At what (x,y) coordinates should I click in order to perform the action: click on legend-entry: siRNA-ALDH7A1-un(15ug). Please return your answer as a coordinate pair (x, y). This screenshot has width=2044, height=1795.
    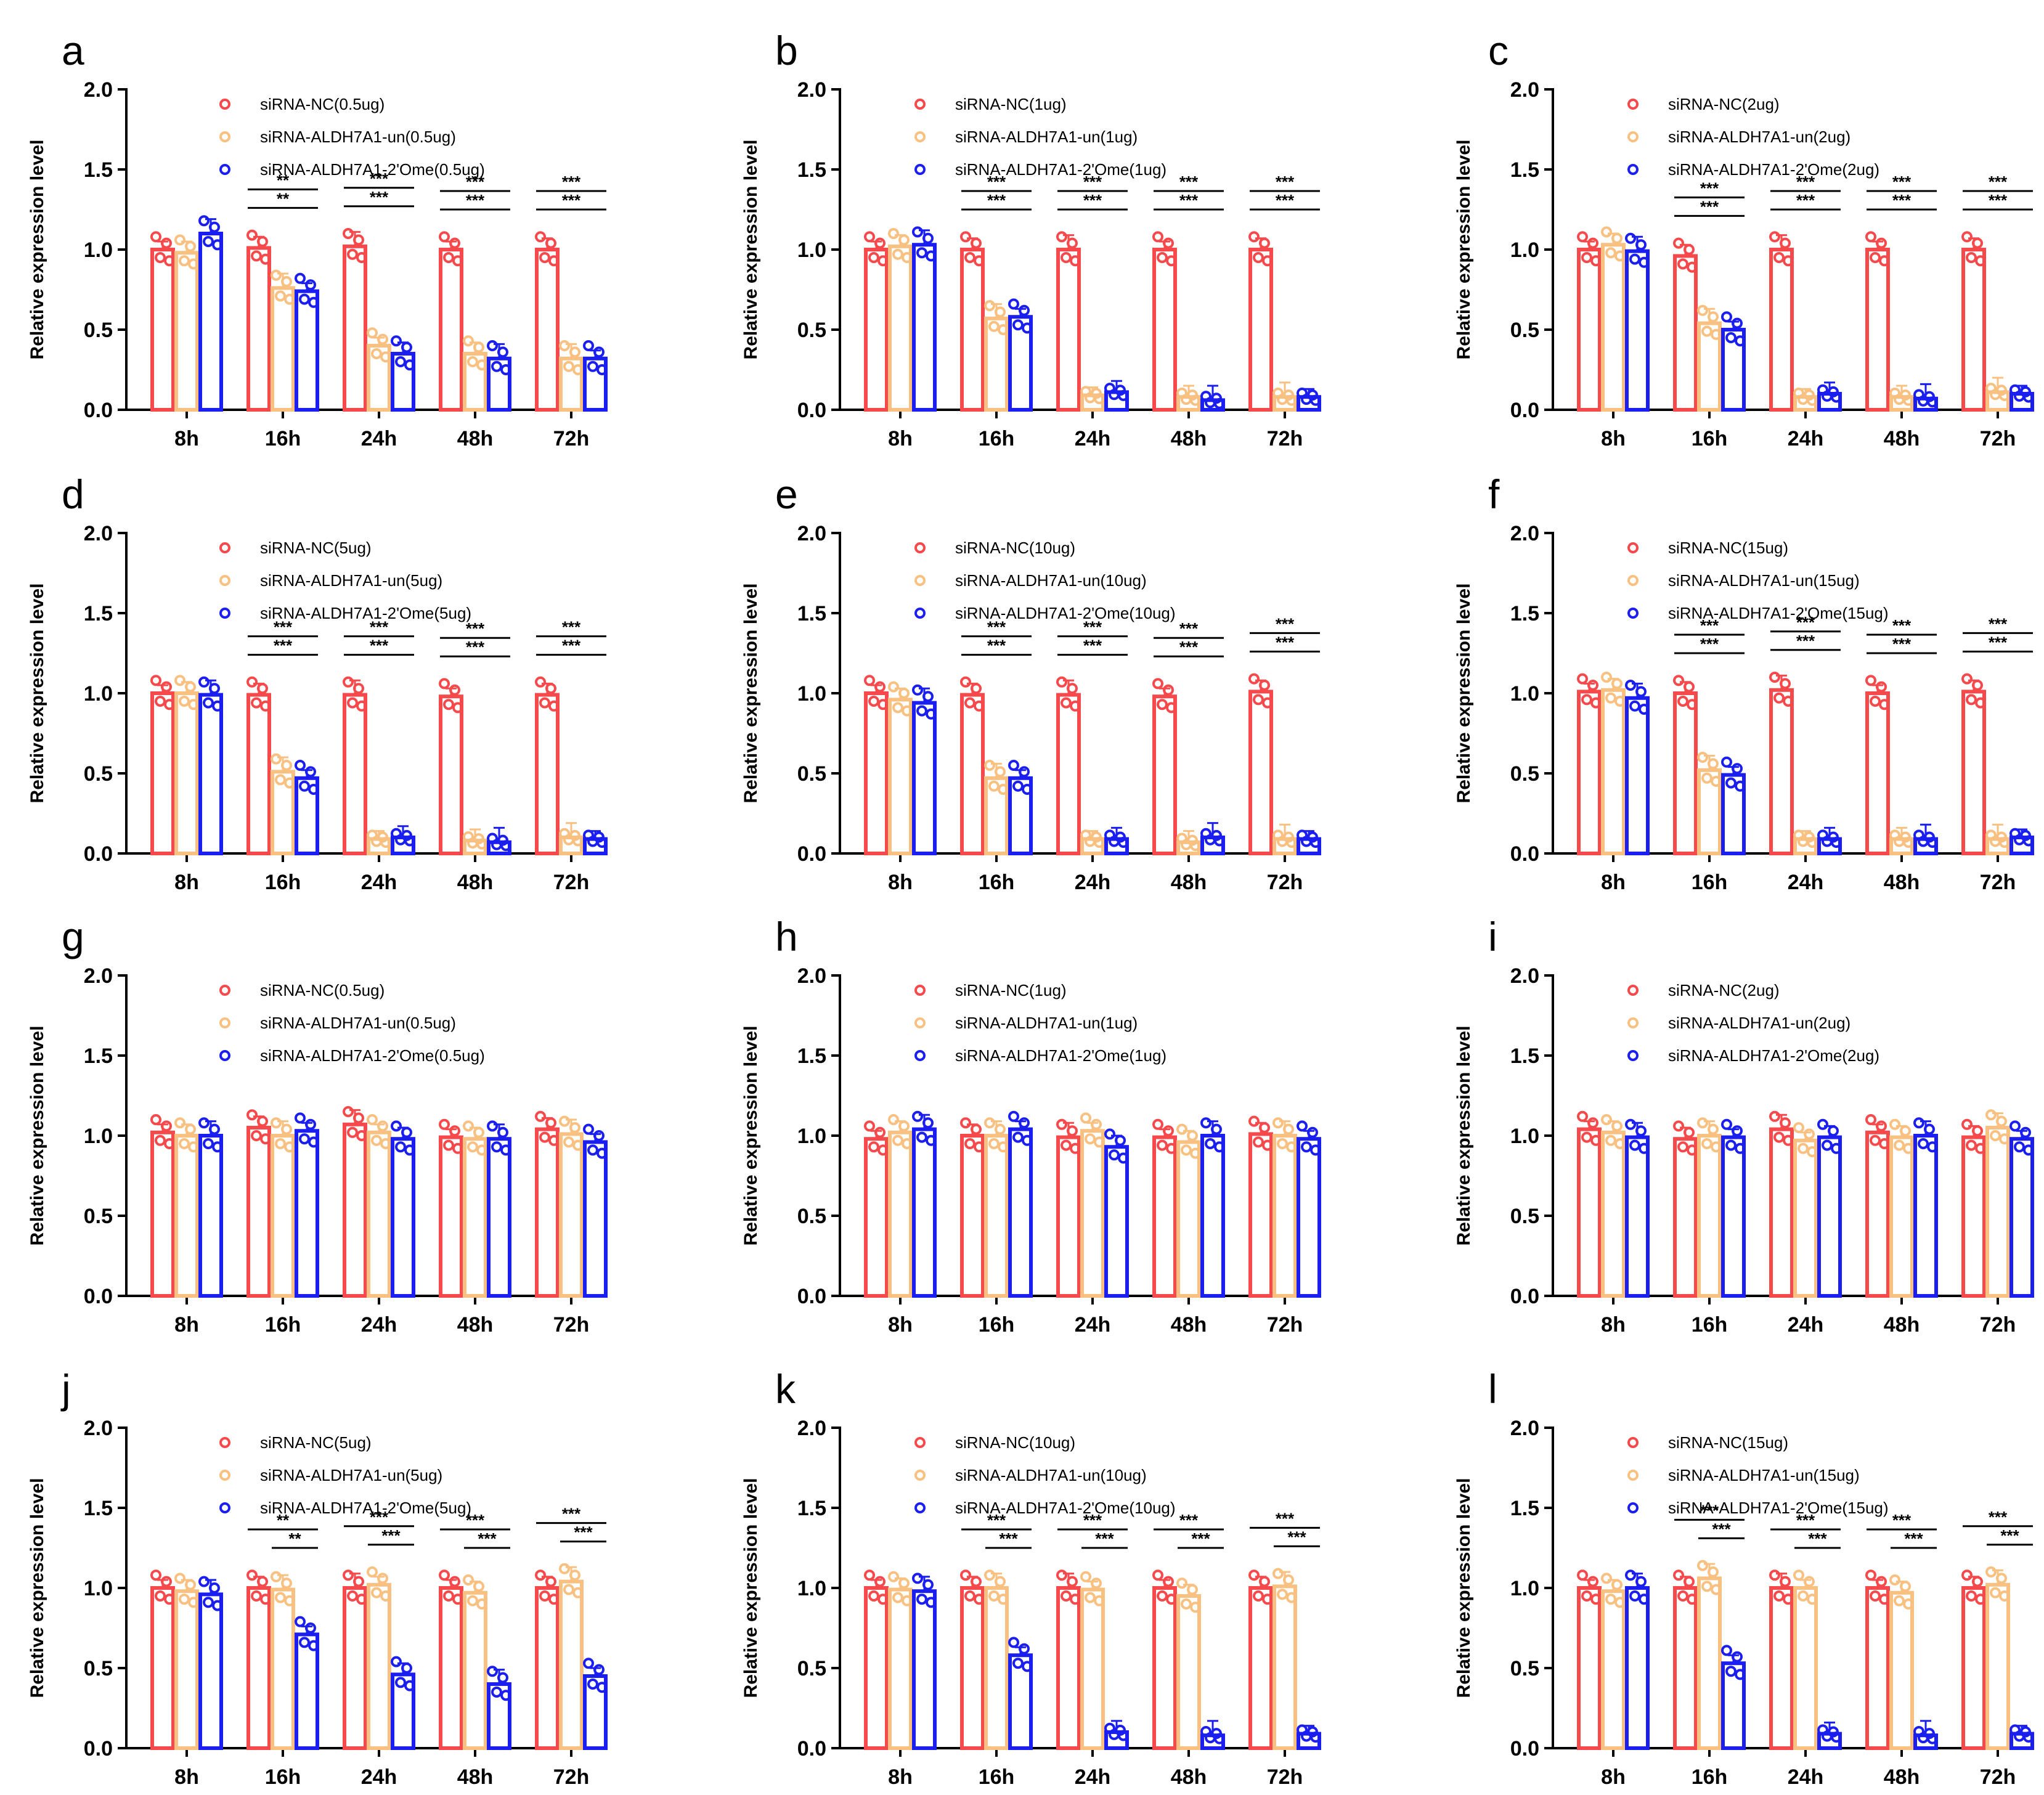
    Looking at the image, I should click on (1764, 1475).